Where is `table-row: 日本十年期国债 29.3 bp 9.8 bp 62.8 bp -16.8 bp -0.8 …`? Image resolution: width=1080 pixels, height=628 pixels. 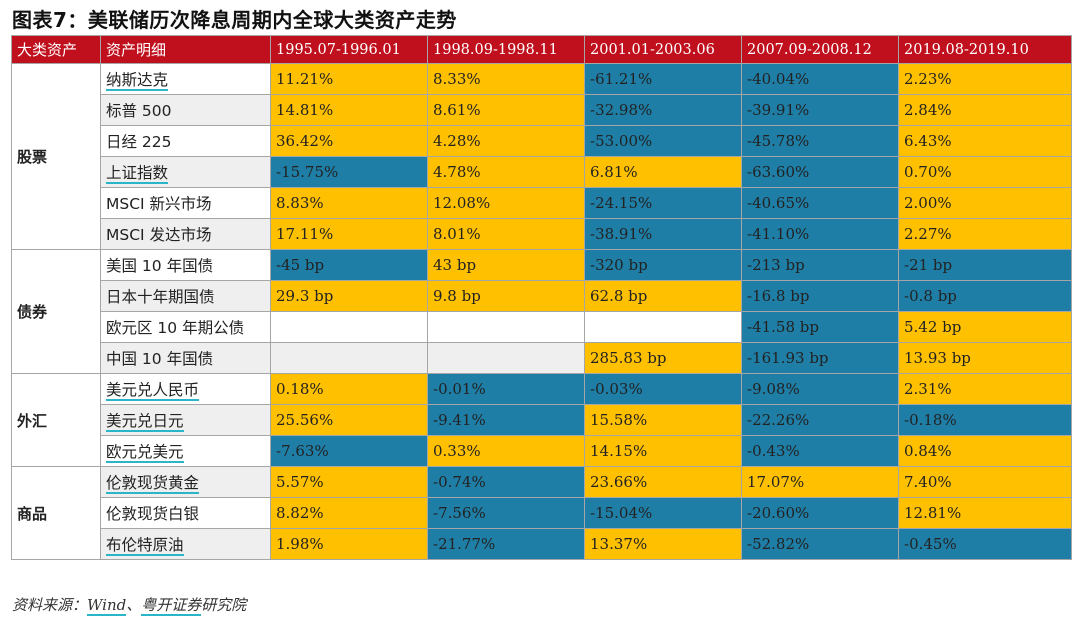 table-row: 日本十年期国债 29.3 bp 9.8 bp 62.8 bp -16.8 bp -0.8 … is located at coordinates (542, 296).